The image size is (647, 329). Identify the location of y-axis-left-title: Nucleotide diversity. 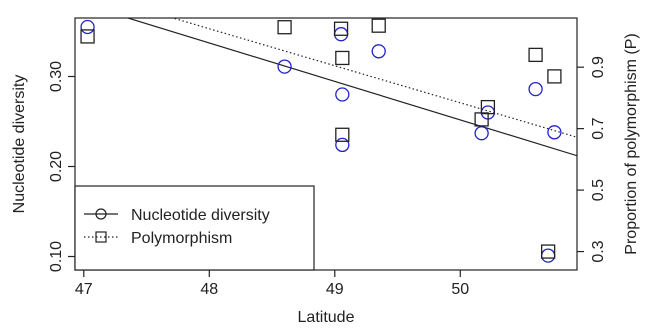
(19, 144).